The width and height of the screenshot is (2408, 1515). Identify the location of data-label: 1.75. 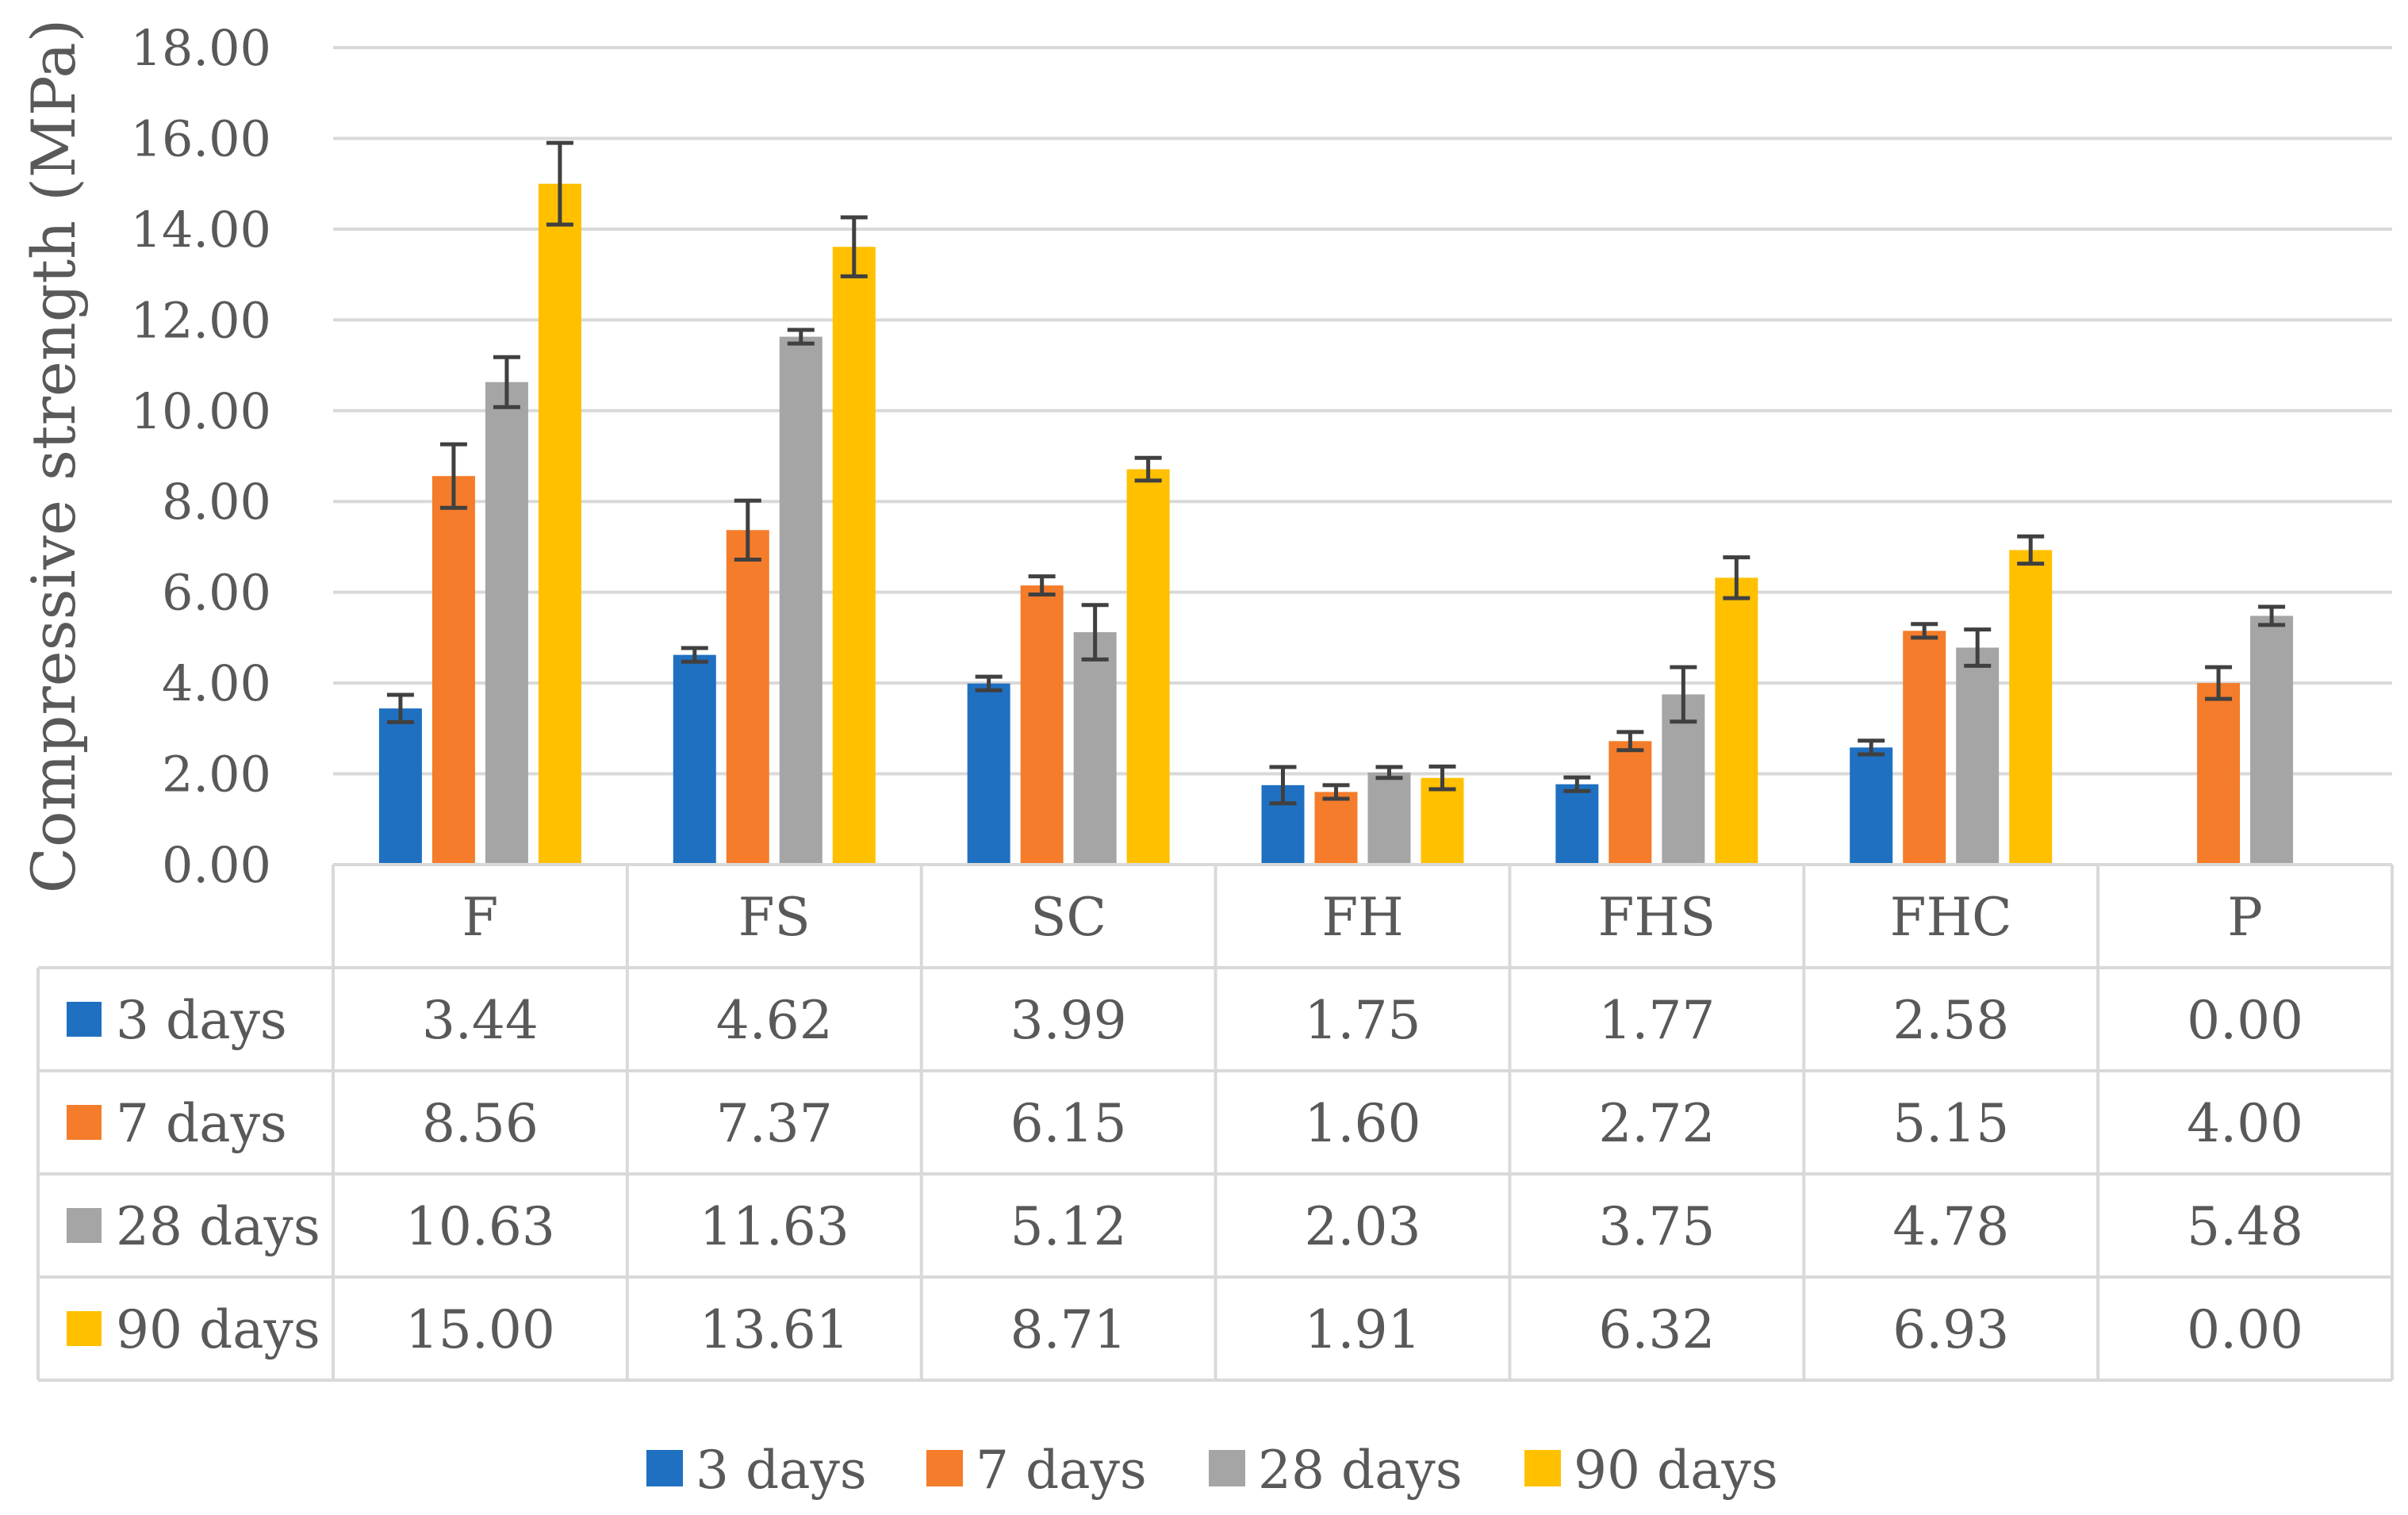
(1363, 1020).